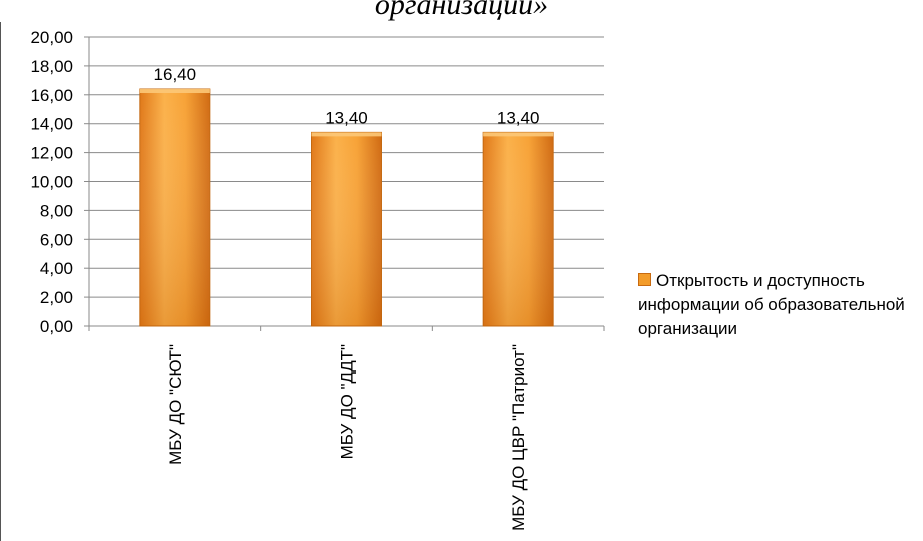 This screenshot has width=923, height=541. Describe the element at coordinates (51, 95) in the screenshot. I see `y-tick-label: 16,00` at that location.